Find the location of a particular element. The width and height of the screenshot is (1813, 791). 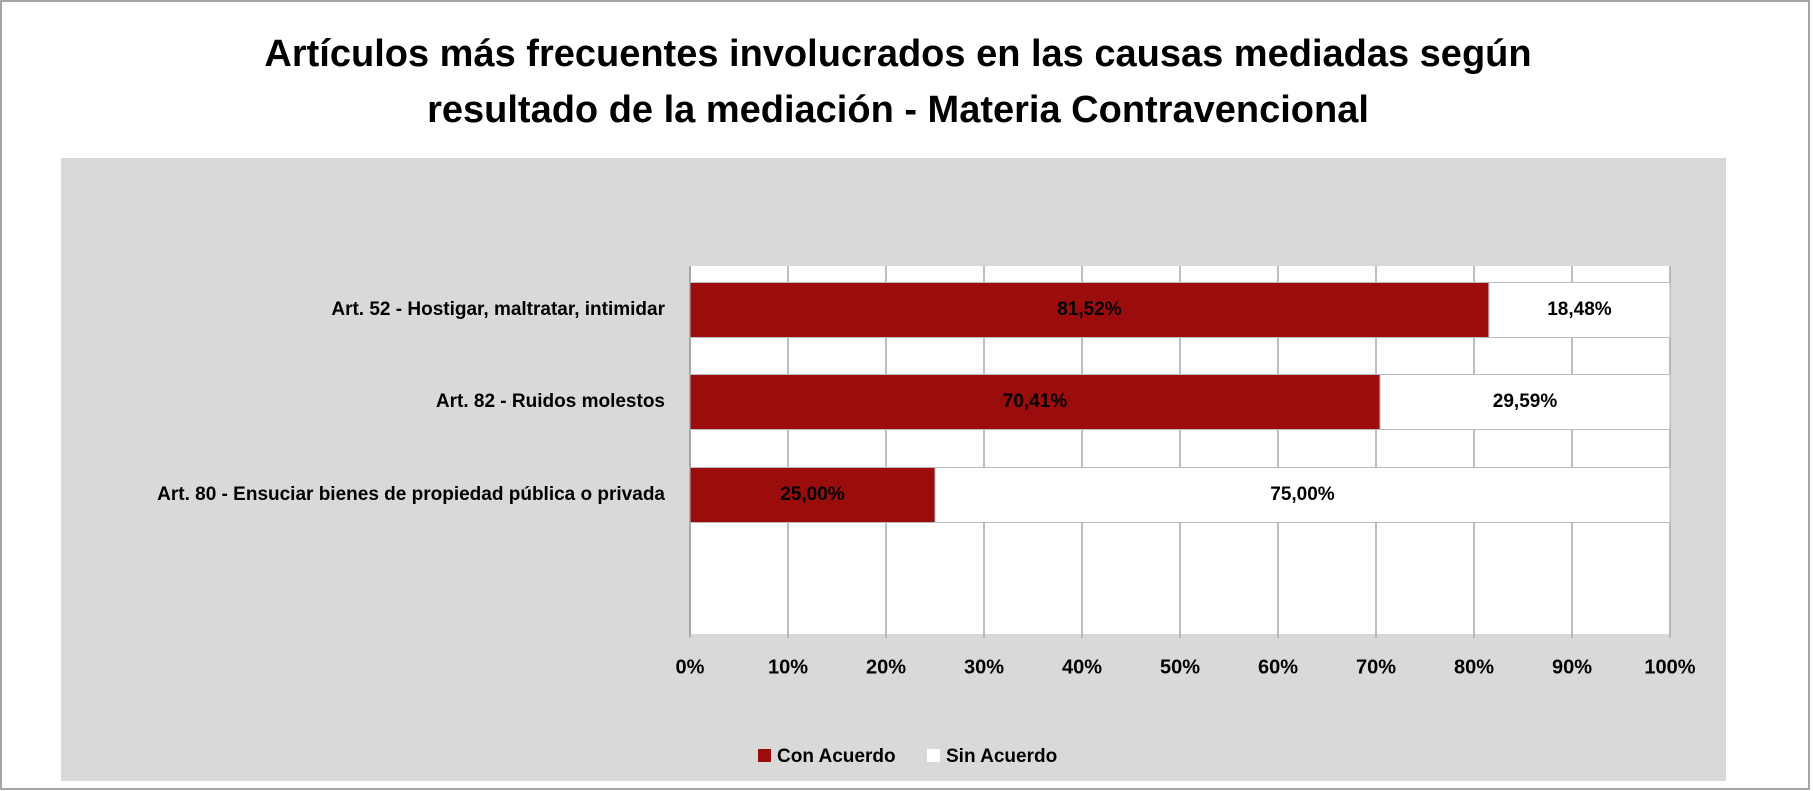

x-tick-label: 50% is located at coordinates (1180, 667).